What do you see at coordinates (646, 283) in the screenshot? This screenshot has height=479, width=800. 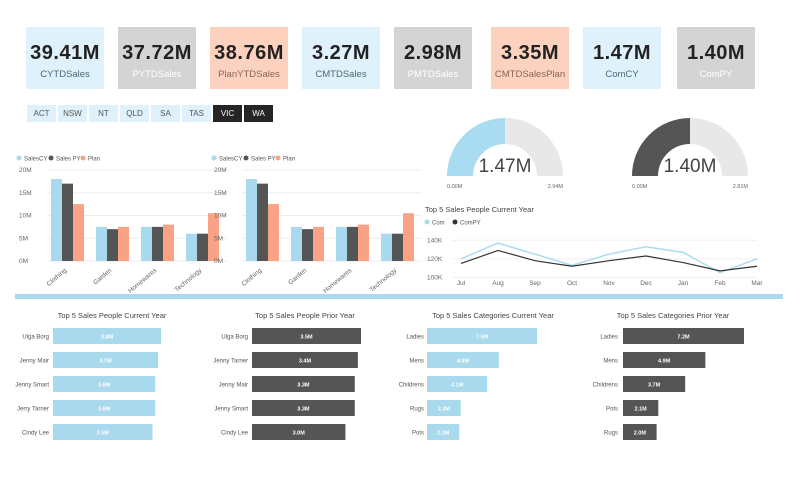 I see `x-tick-label: Dec` at bounding box center [646, 283].